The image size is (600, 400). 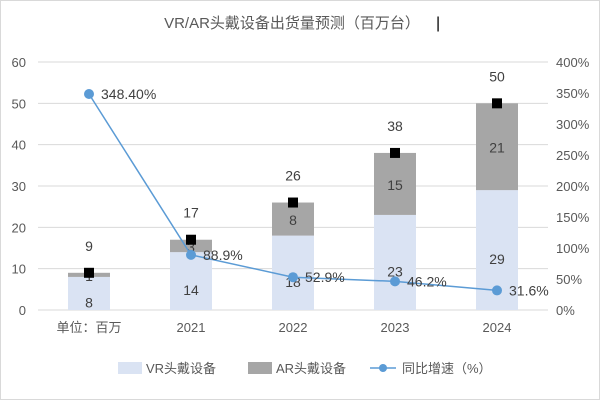 I want to click on total-label: 50, so click(x=497, y=76).